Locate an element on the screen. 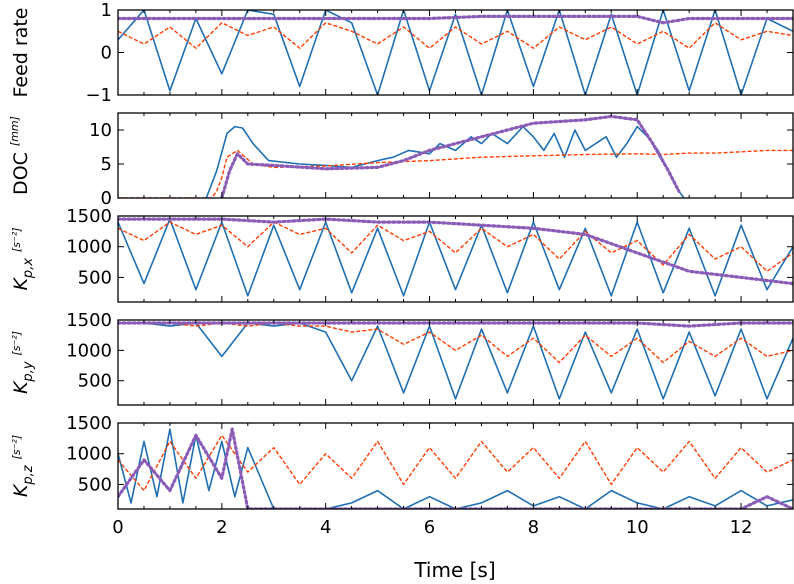  y-axis-label: DOC[mm] is located at coordinates (20, 155).